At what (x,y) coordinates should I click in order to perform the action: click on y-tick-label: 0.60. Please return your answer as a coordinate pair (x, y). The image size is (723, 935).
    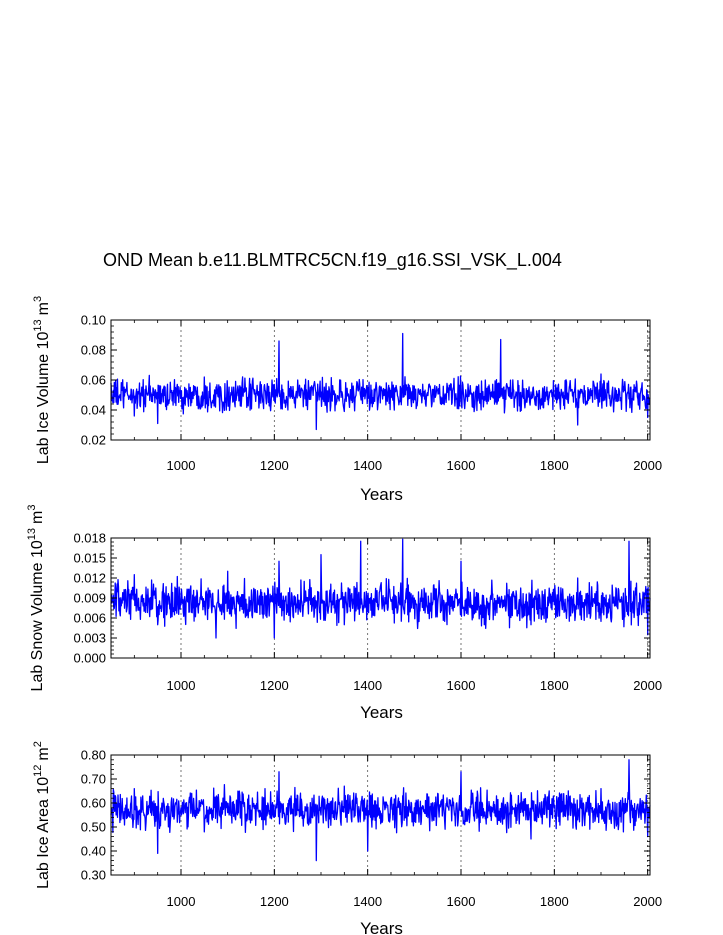
    Looking at the image, I should click on (93, 803).